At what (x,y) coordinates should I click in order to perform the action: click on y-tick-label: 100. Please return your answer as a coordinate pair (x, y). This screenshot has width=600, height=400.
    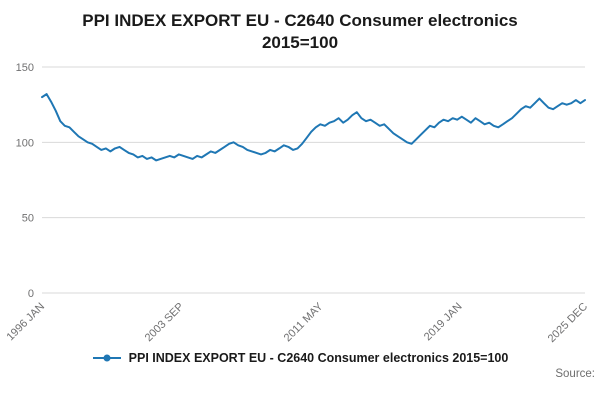
    Looking at the image, I should click on (25, 143).